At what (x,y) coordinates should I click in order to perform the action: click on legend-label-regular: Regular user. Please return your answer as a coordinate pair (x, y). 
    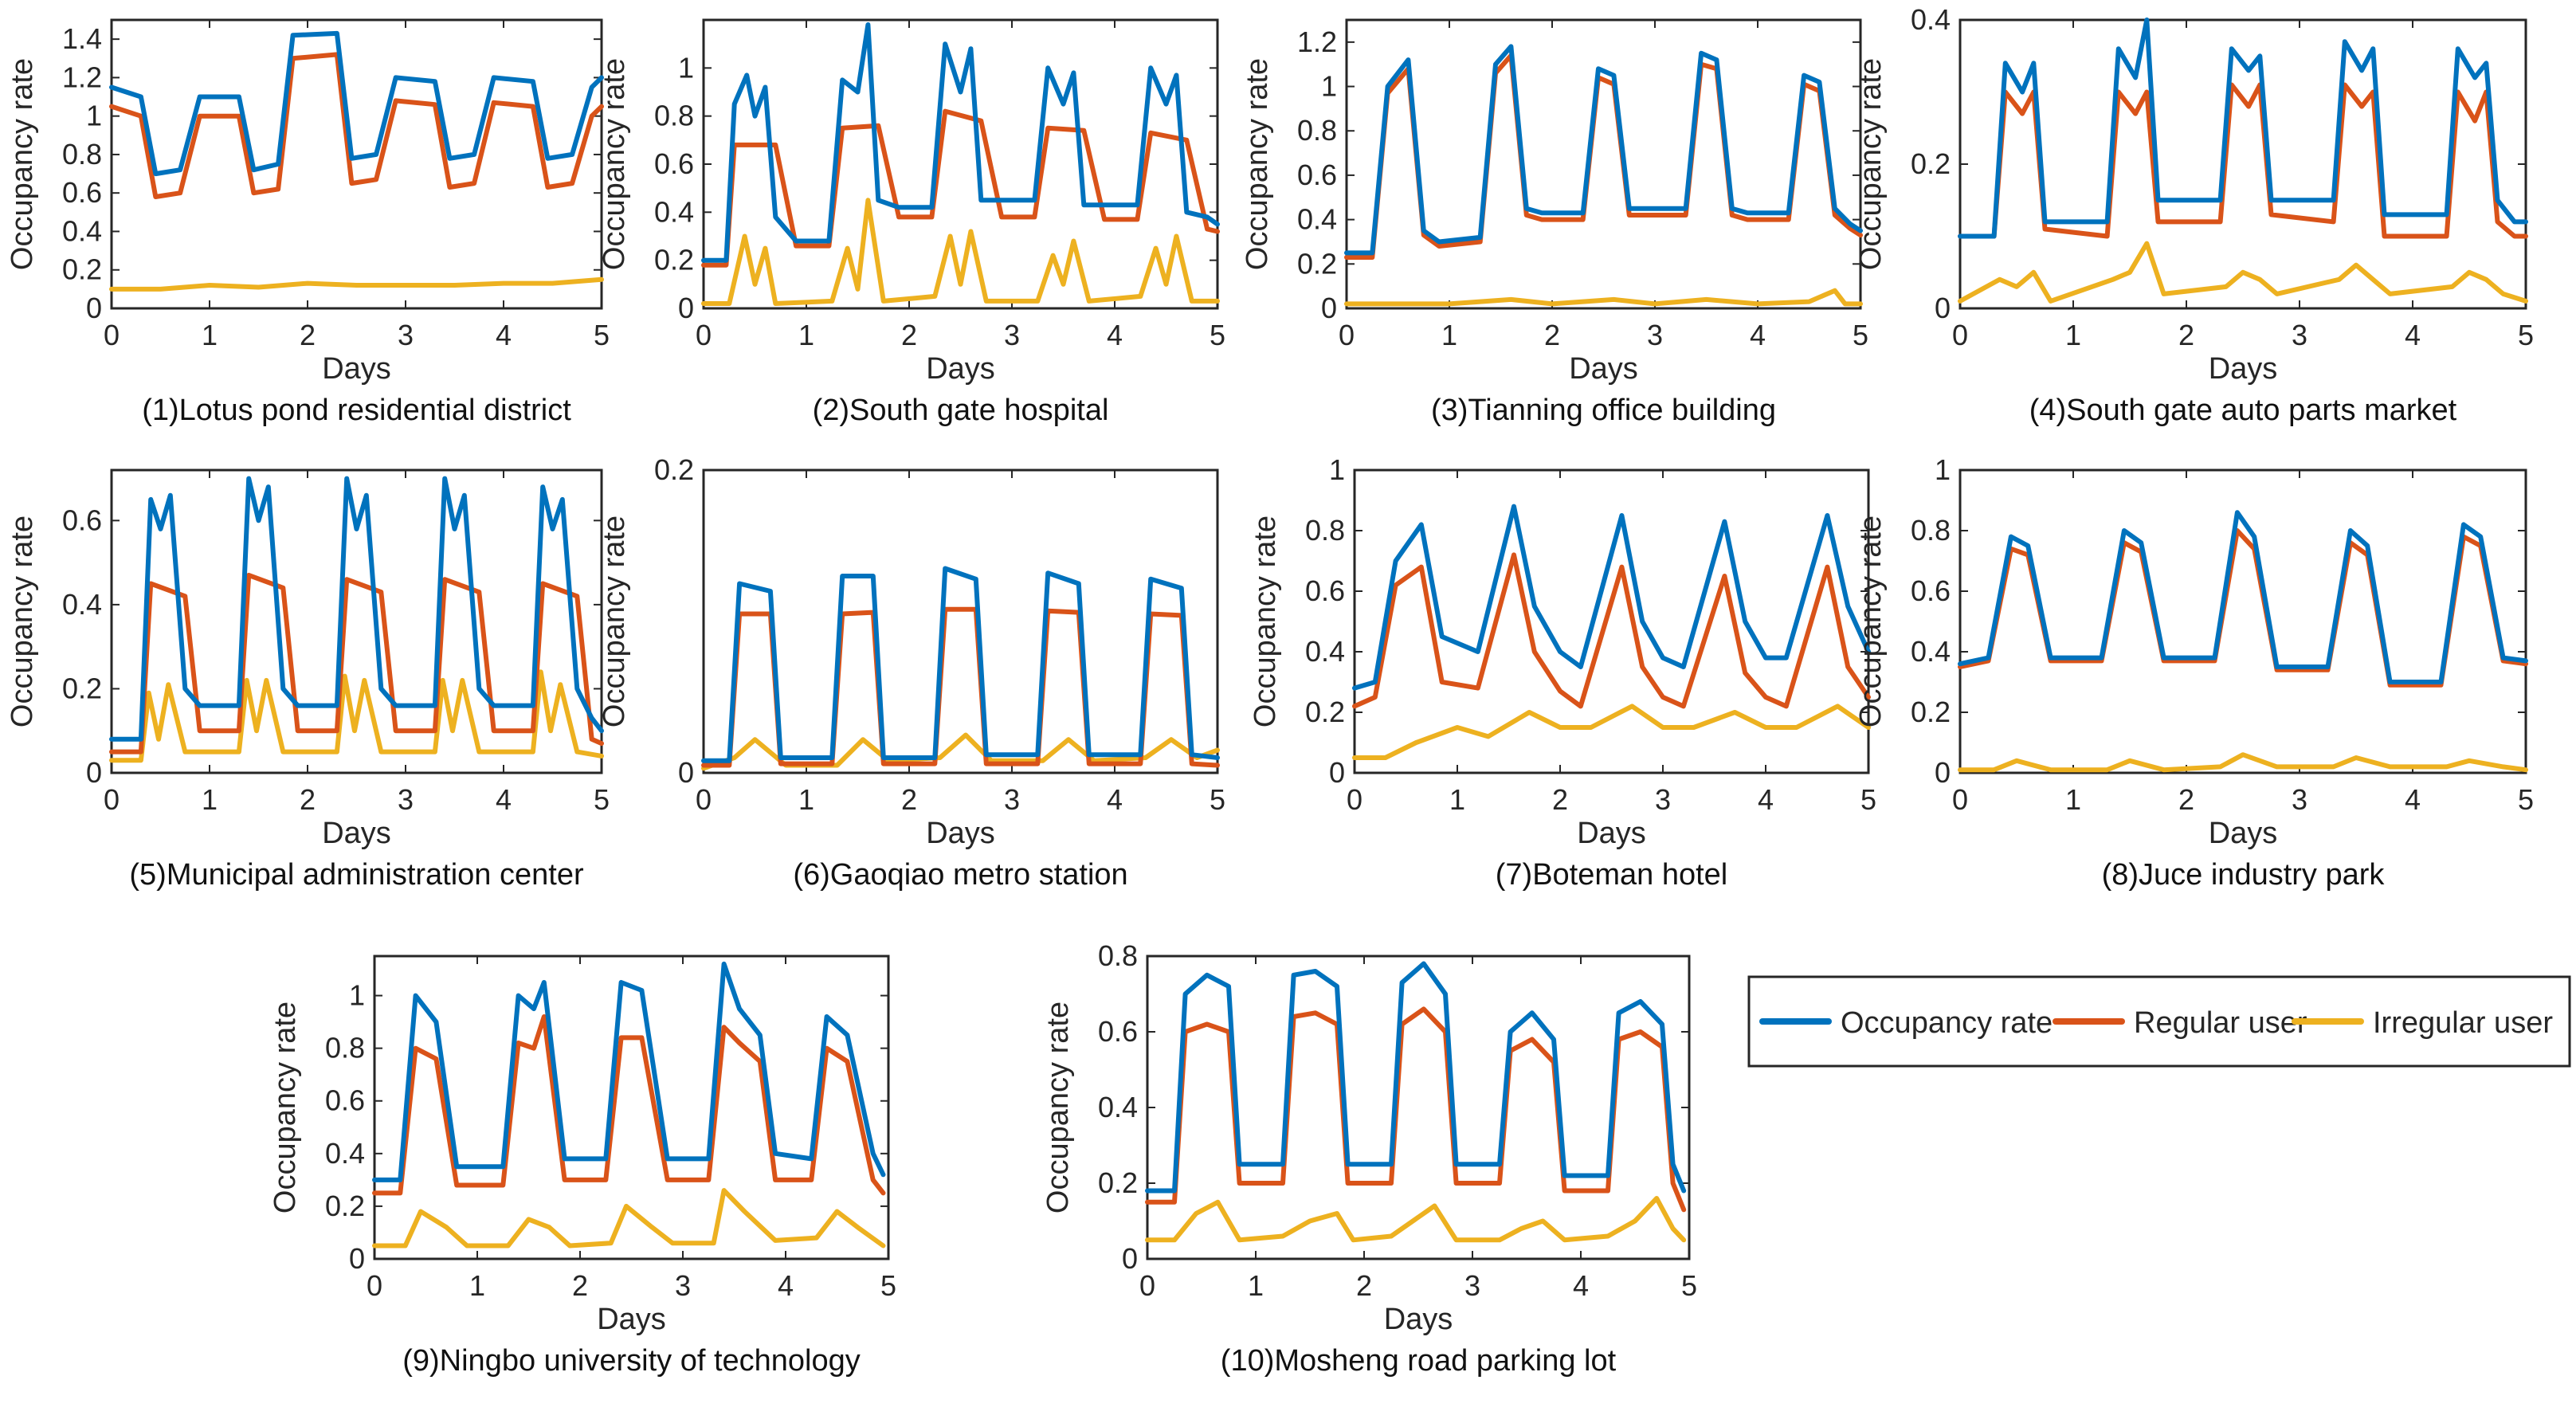
    Looking at the image, I should click on (2220, 1023).